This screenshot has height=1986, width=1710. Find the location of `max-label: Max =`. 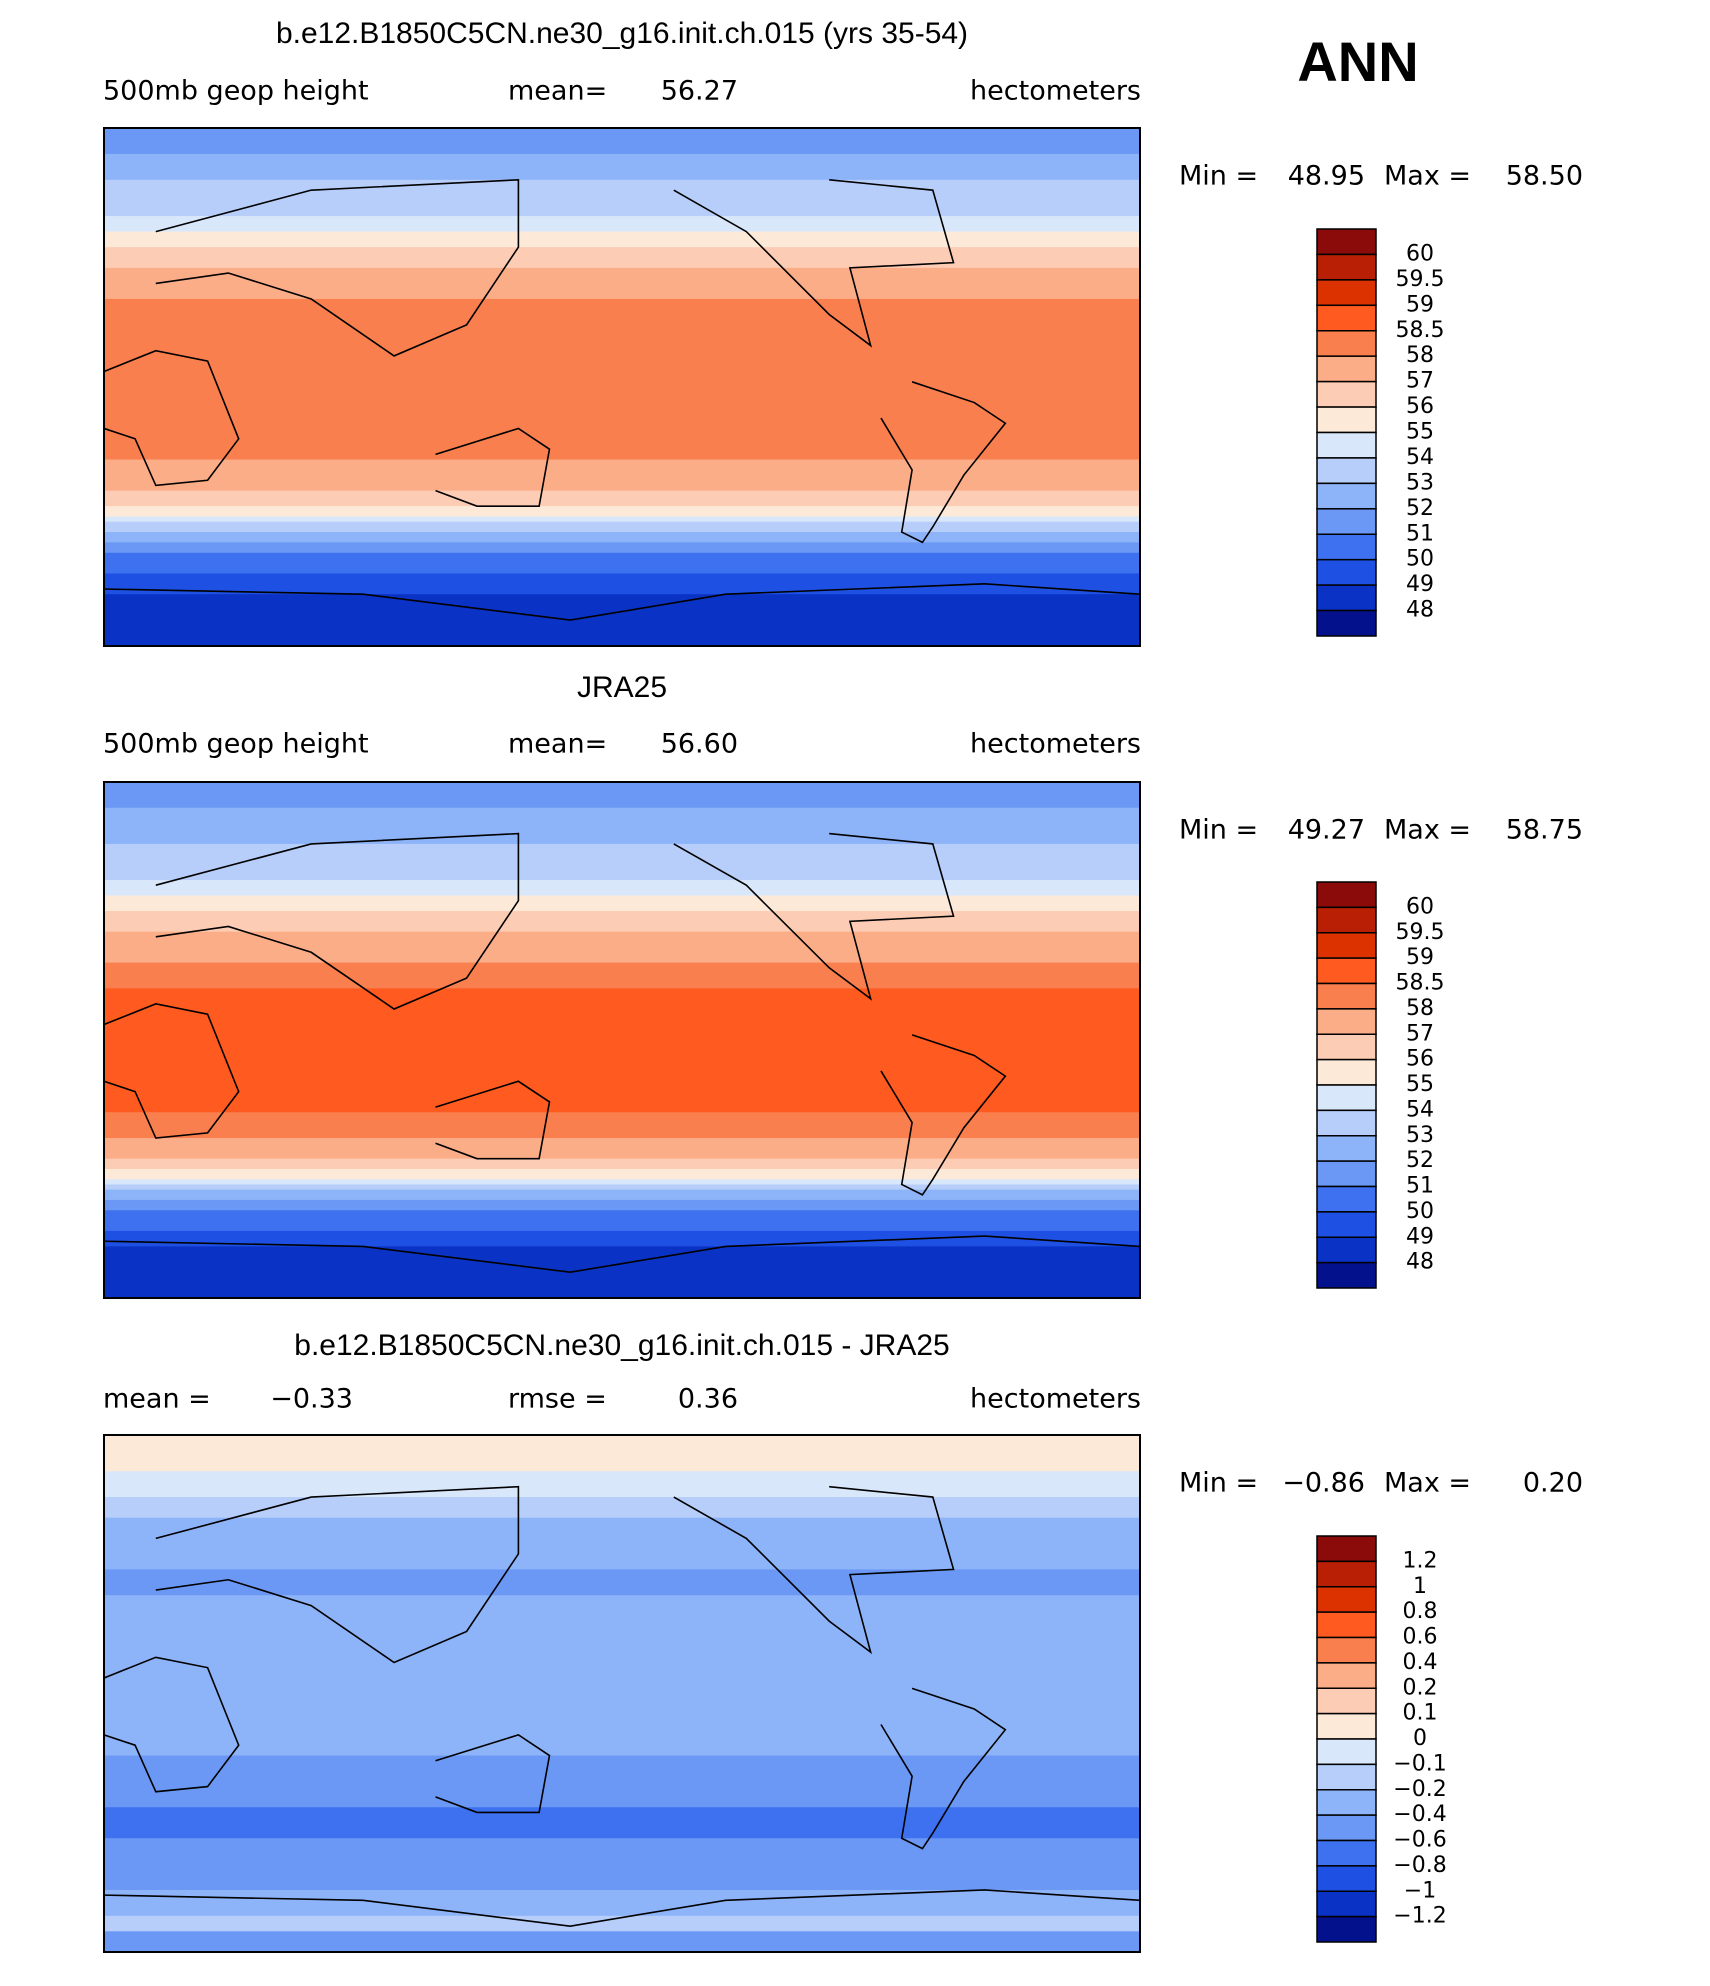

max-label: Max = is located at coordinates (1427, 1483).